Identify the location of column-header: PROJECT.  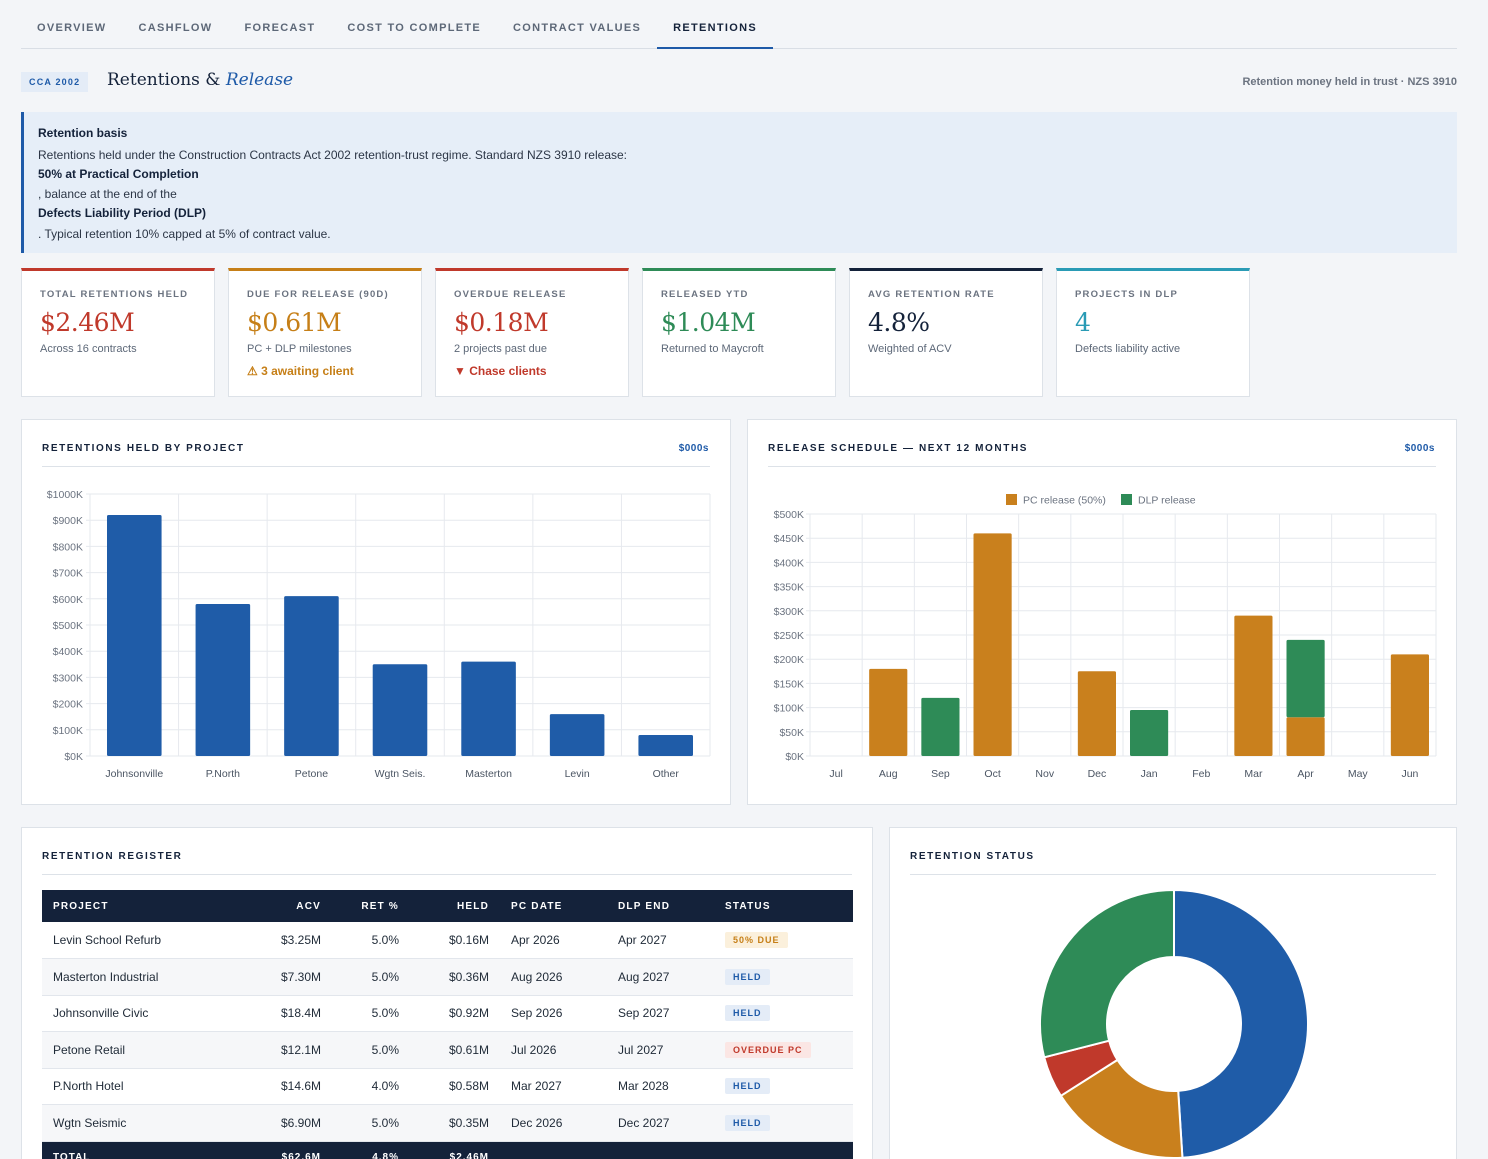
(147, 906).